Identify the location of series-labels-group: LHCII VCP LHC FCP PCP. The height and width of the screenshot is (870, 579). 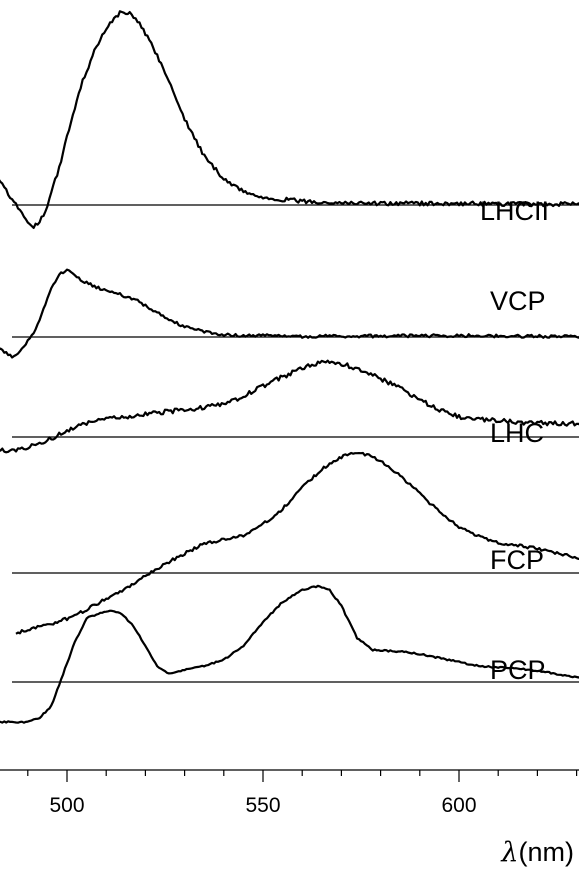
(514, 440).